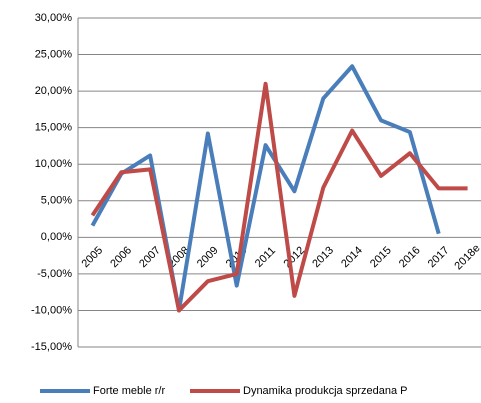  Describe the element at coordinates (439, 257) in the screenshot. I see `x-tick-label: 2017` at that location.